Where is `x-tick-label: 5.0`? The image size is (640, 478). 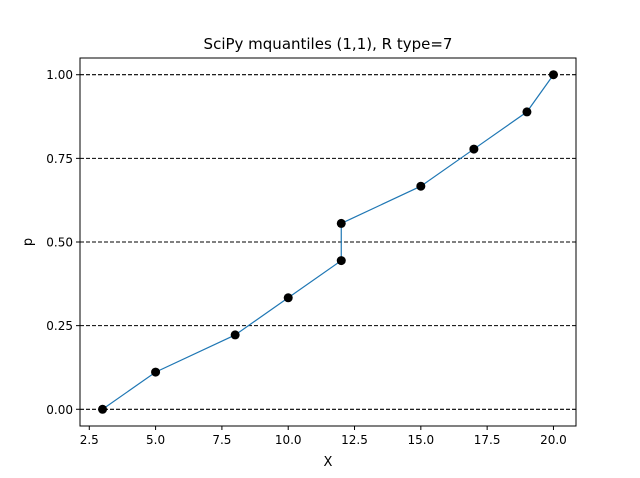 x-tick-label: 5.0 is located at coordinates (155, 440).